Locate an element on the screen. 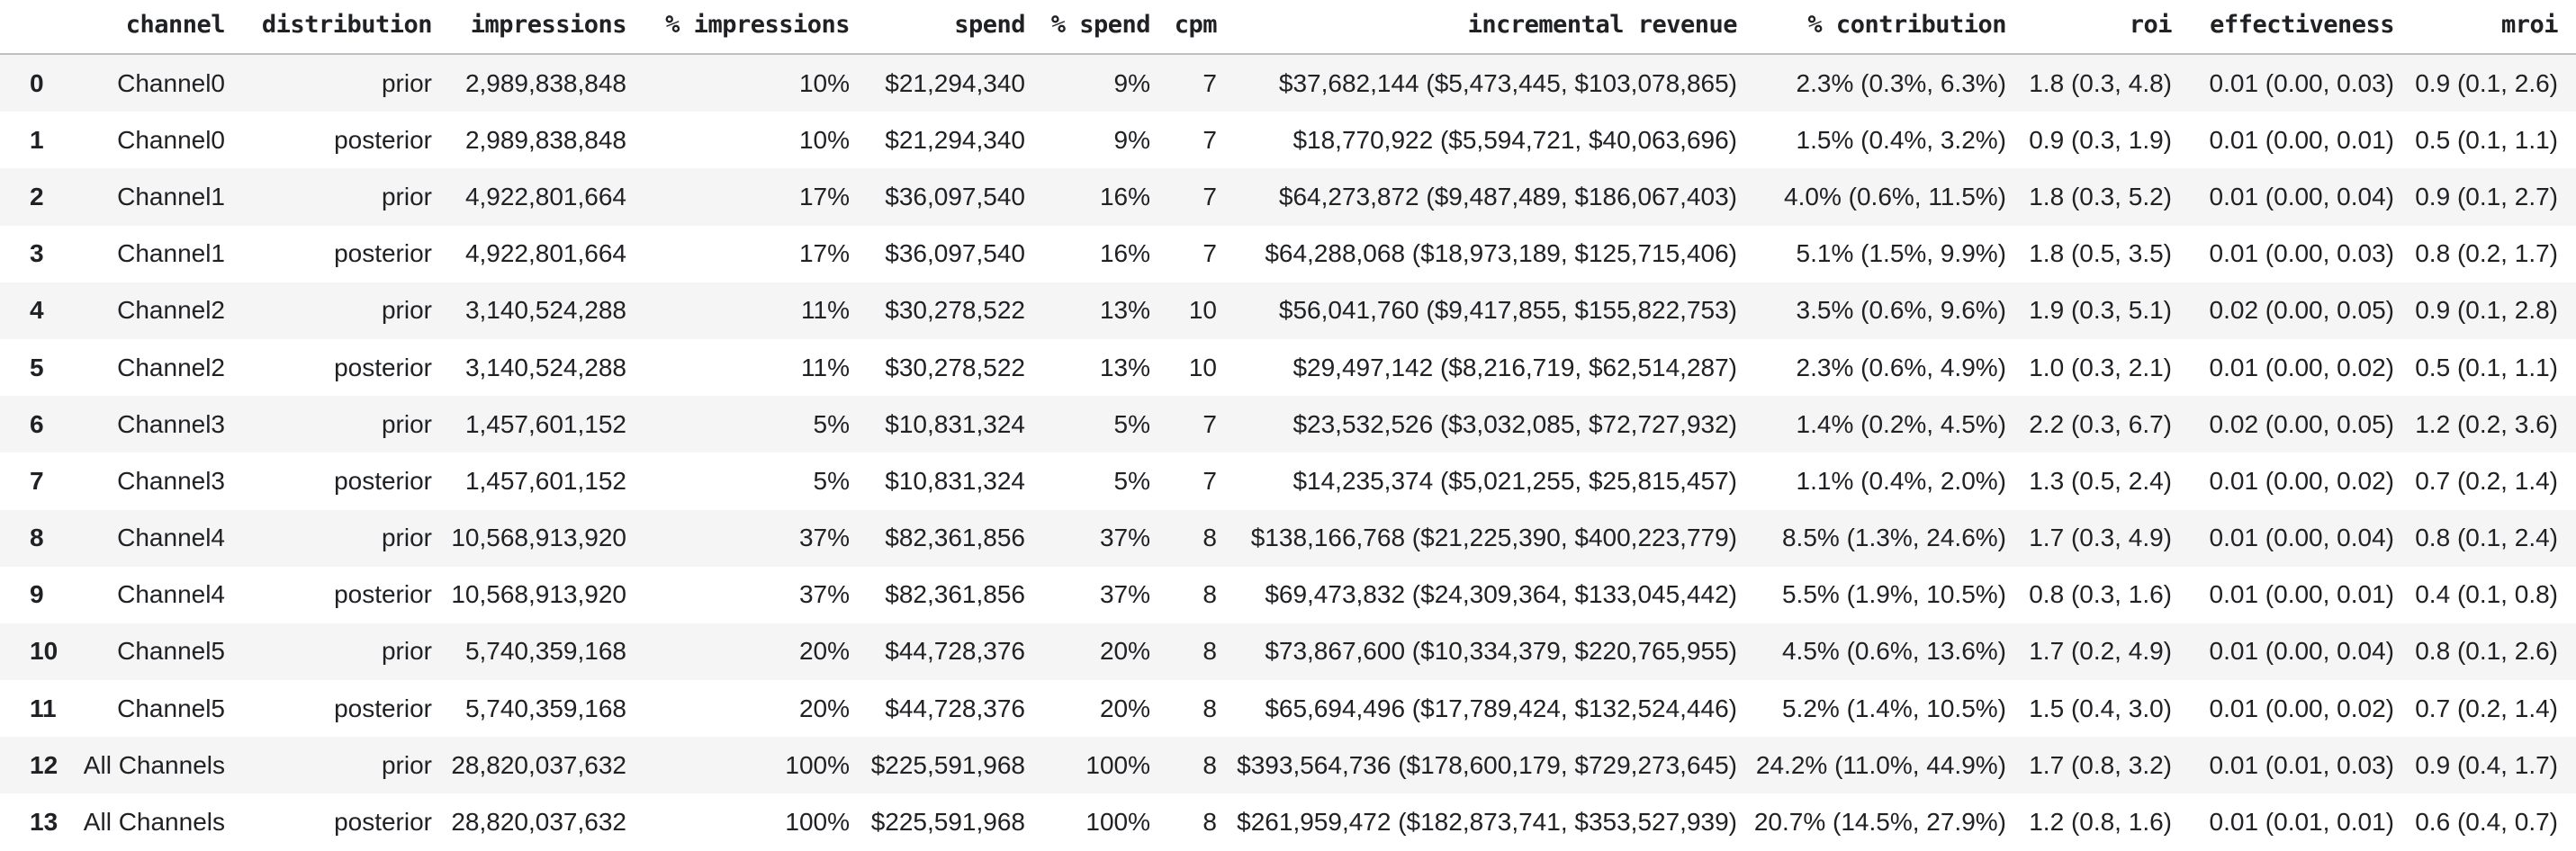 This screenshot has width=2576, height=851. cell-channel: Channel1 is located at coordinates (171, 196).